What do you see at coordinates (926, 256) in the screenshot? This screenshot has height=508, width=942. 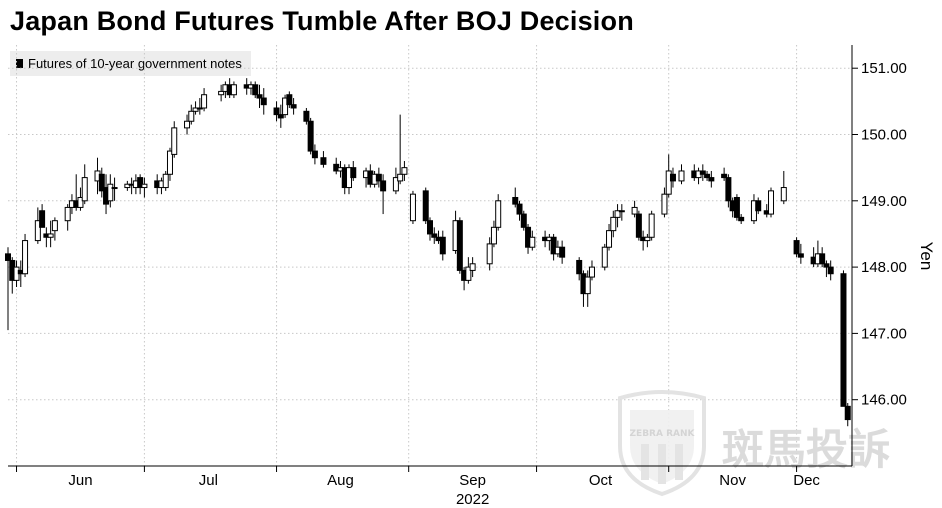 I see `y-axis-label: Yen` at bounding box center [926, 256].